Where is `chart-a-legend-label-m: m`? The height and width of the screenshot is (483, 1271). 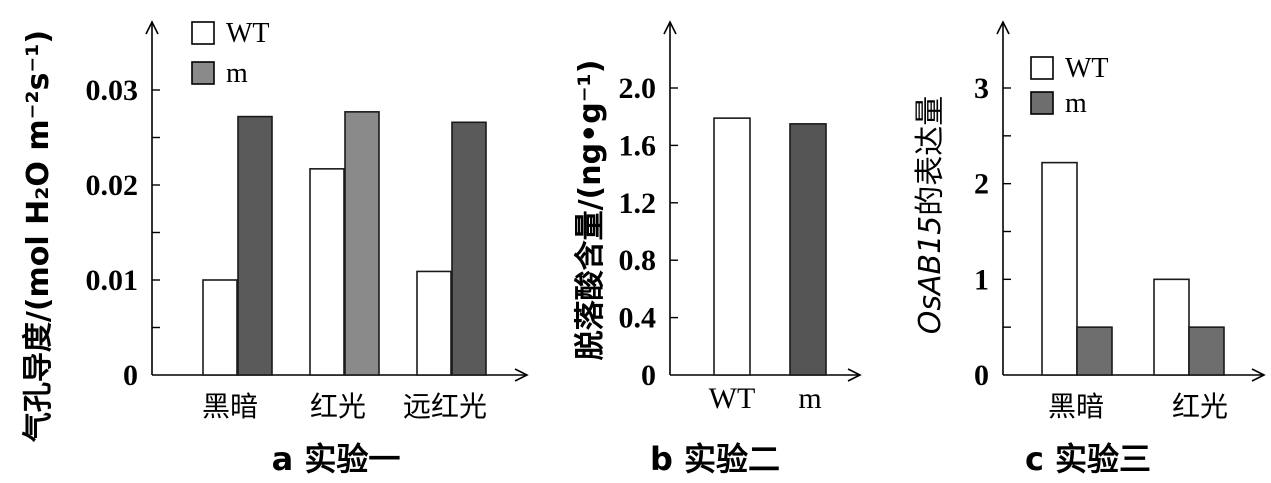
chart-a-legend-label-m: m is located at coordinates (237, 73).